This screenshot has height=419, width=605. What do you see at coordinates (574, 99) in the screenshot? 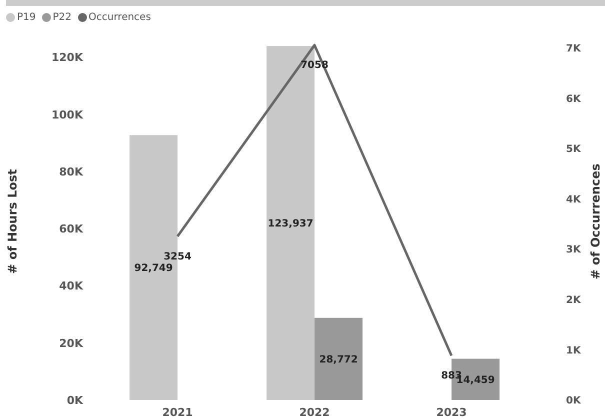
I see `y2-tick-label: 6K` at bounding box center [574, 99].